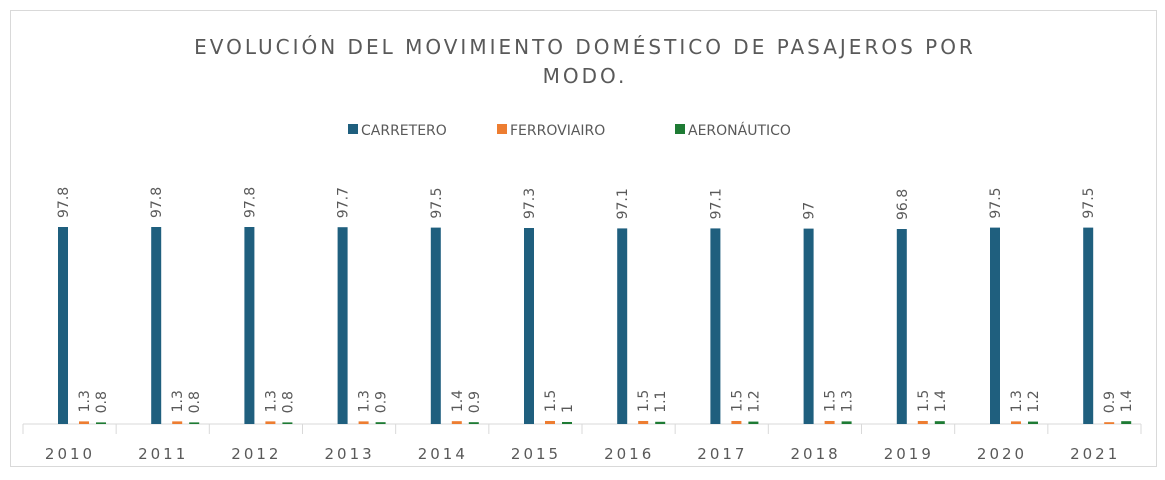 The width and height of the screenshot is (1165, 480). Describe the element at coordinates (1095, 454) in the screenshot. I see `x-tick-label: 2021` at that location.